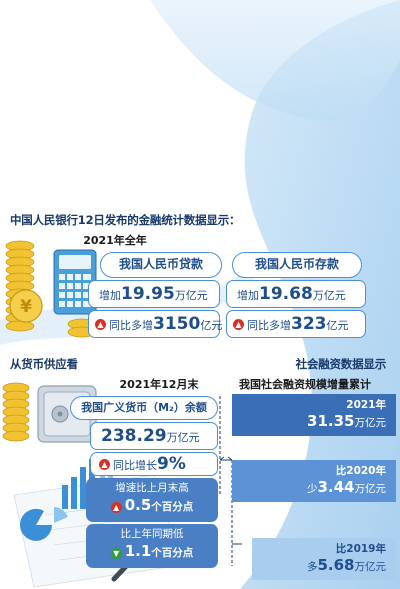 The width and height of the screenshot is (400, 589). What do you see at coordinates (161, 265) in the screenshot?
I see `loans-title: 我国人民币贷款` at bounding box center [161, 265].